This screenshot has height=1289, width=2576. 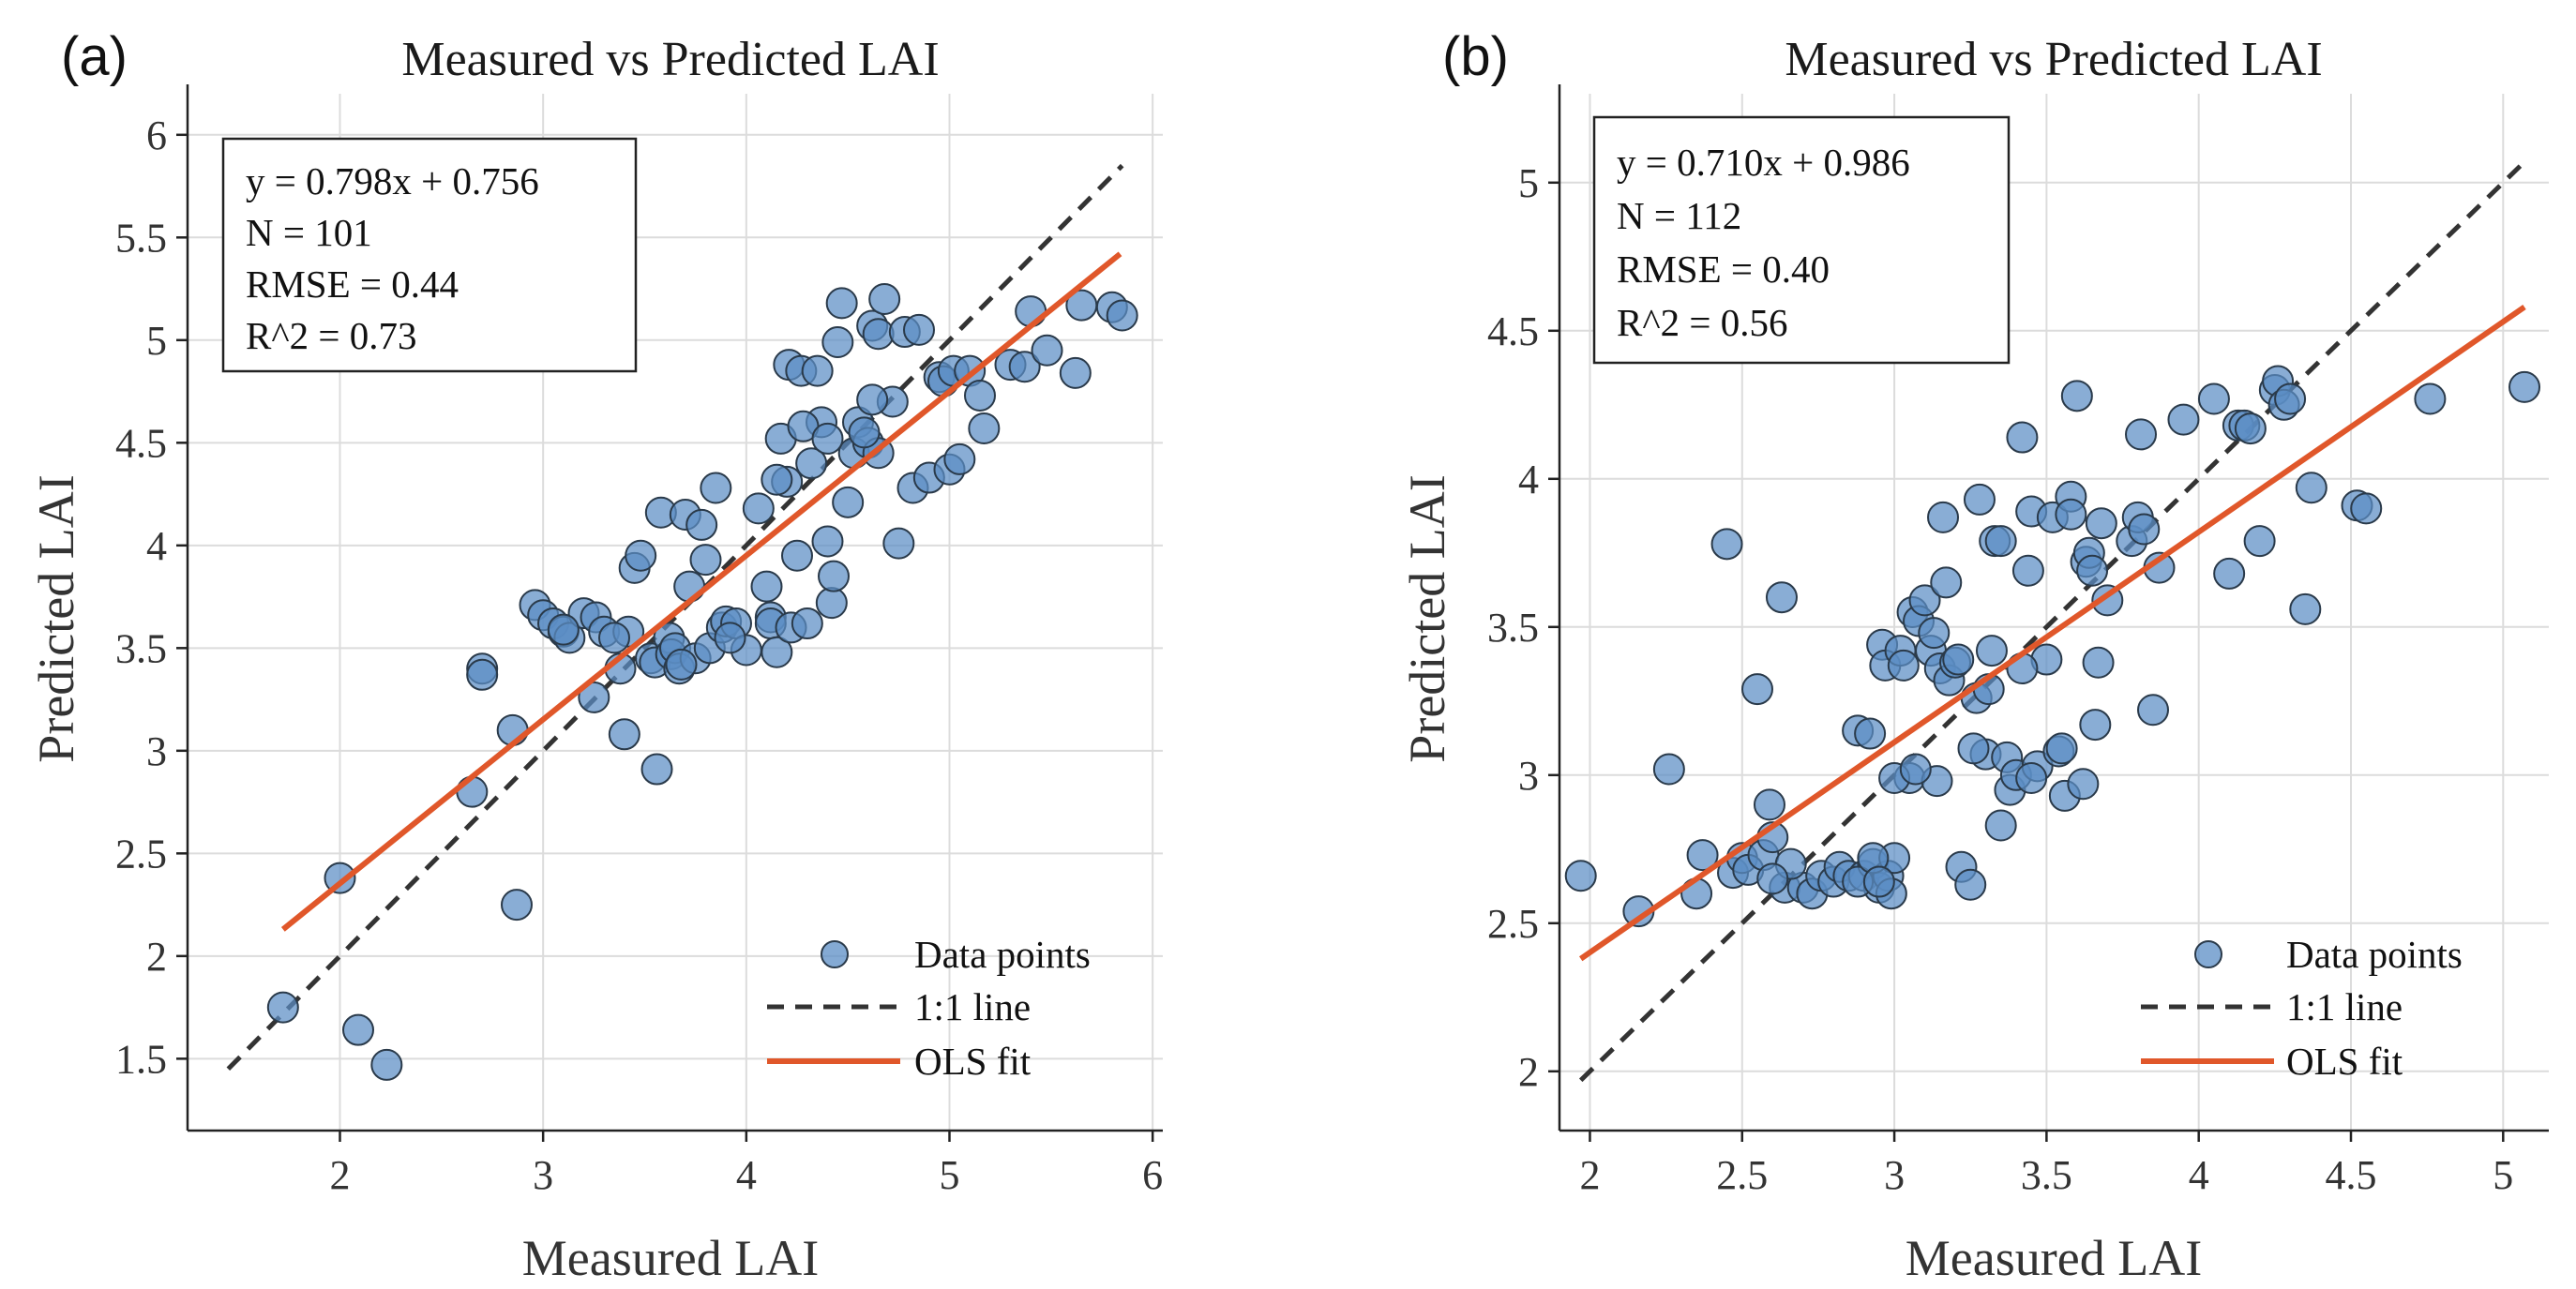 What do you see at coordinates (1763, 162) in the screenshot?
I see `stats-equation: y = 0.710x + 0.986` at bounding box center [1763, 162].